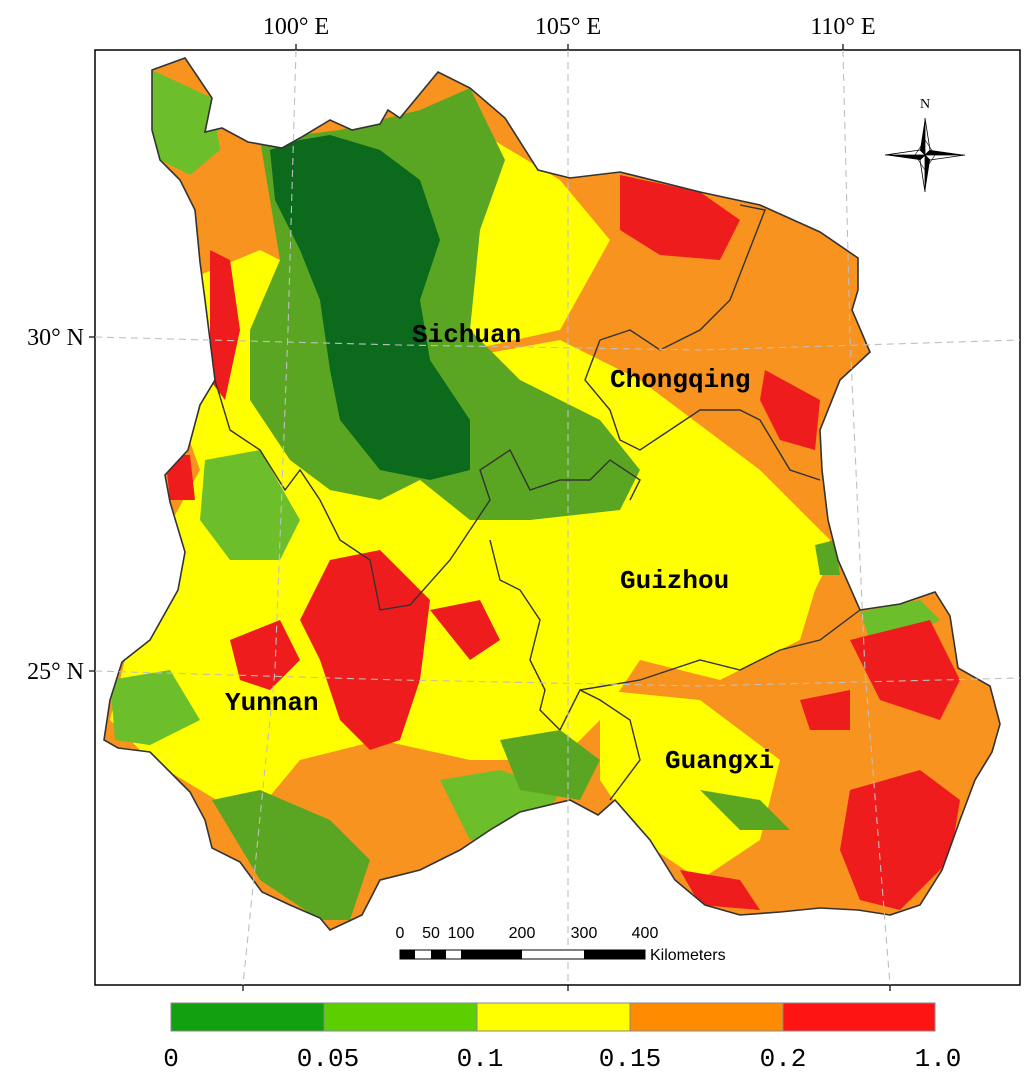 This screenshot has height=1084, width=1024. What do you see at coordinates (783, 1059) in the screenshot?
I see `legend-break-label: 0.2` at bounding box center [783, 1059].